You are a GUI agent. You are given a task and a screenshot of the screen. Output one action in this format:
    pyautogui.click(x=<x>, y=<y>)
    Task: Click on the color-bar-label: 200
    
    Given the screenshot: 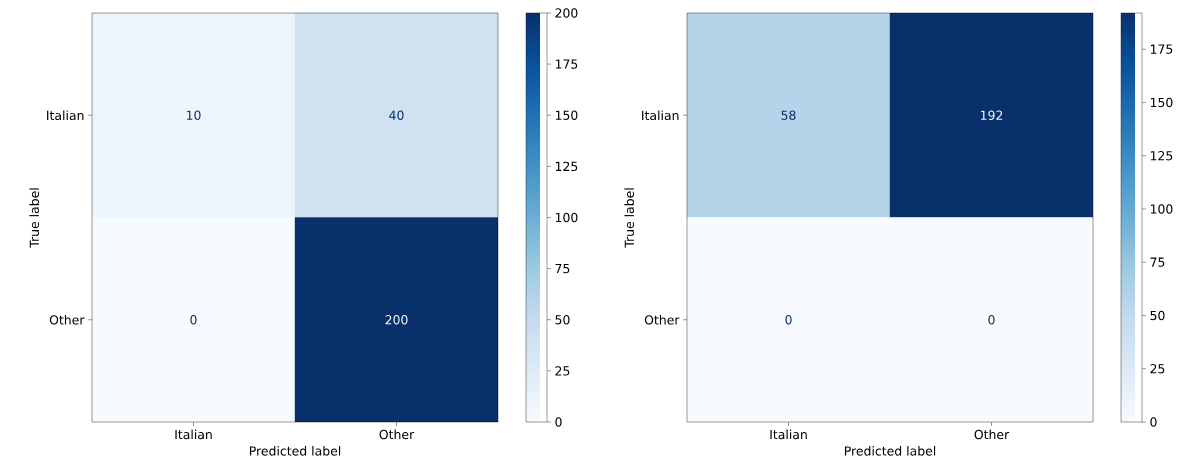 What is the action you would take?
    pyautogui.click(x=566, y=13)
    